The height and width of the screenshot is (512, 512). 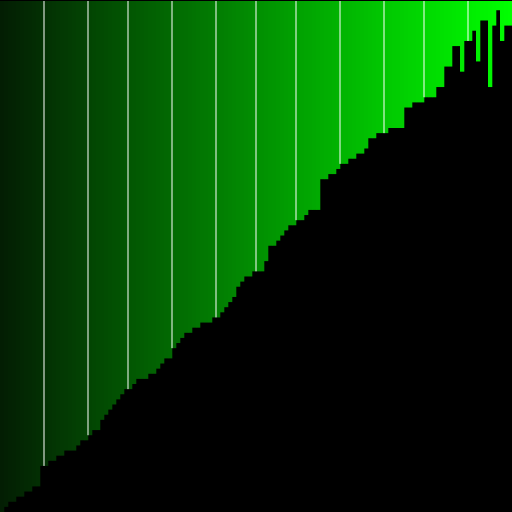 What do you see at coordinates (256, 0) in the screenshot?
I see `top-edge` at bounding box center [256, 0].